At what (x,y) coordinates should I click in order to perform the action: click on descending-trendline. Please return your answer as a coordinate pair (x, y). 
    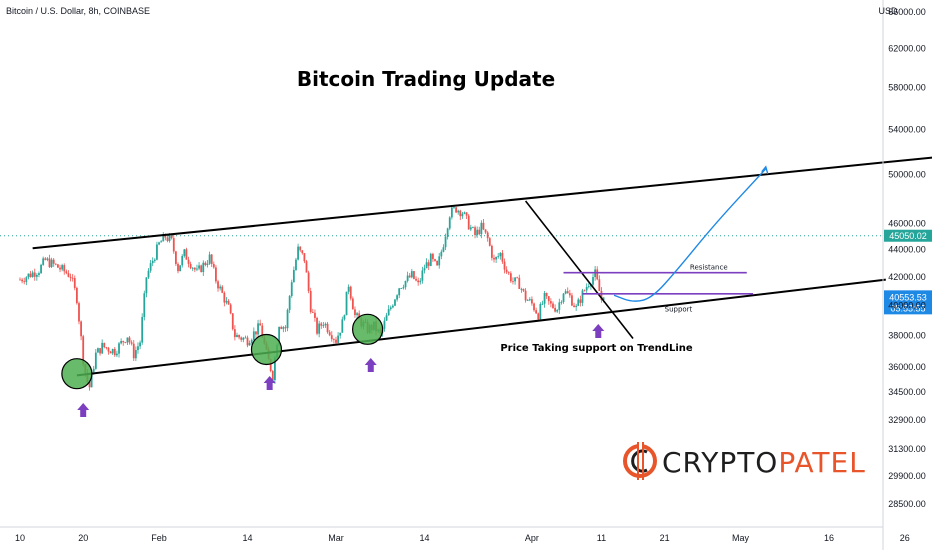
    Looking at the image, I should click on (579, 270).